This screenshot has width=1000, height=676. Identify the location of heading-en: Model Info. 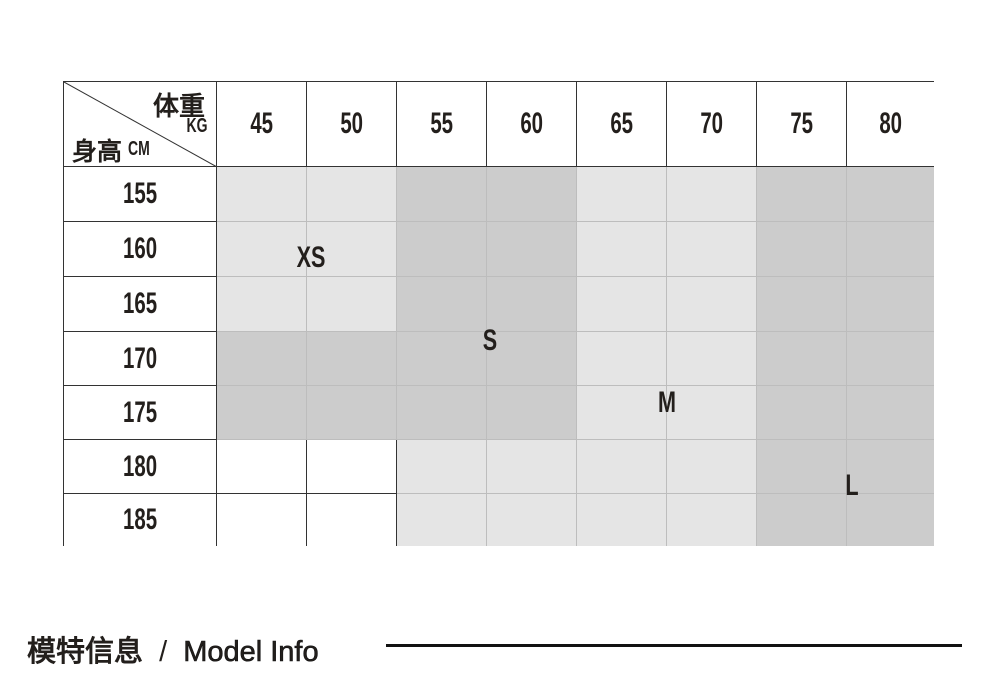
(251, 652).